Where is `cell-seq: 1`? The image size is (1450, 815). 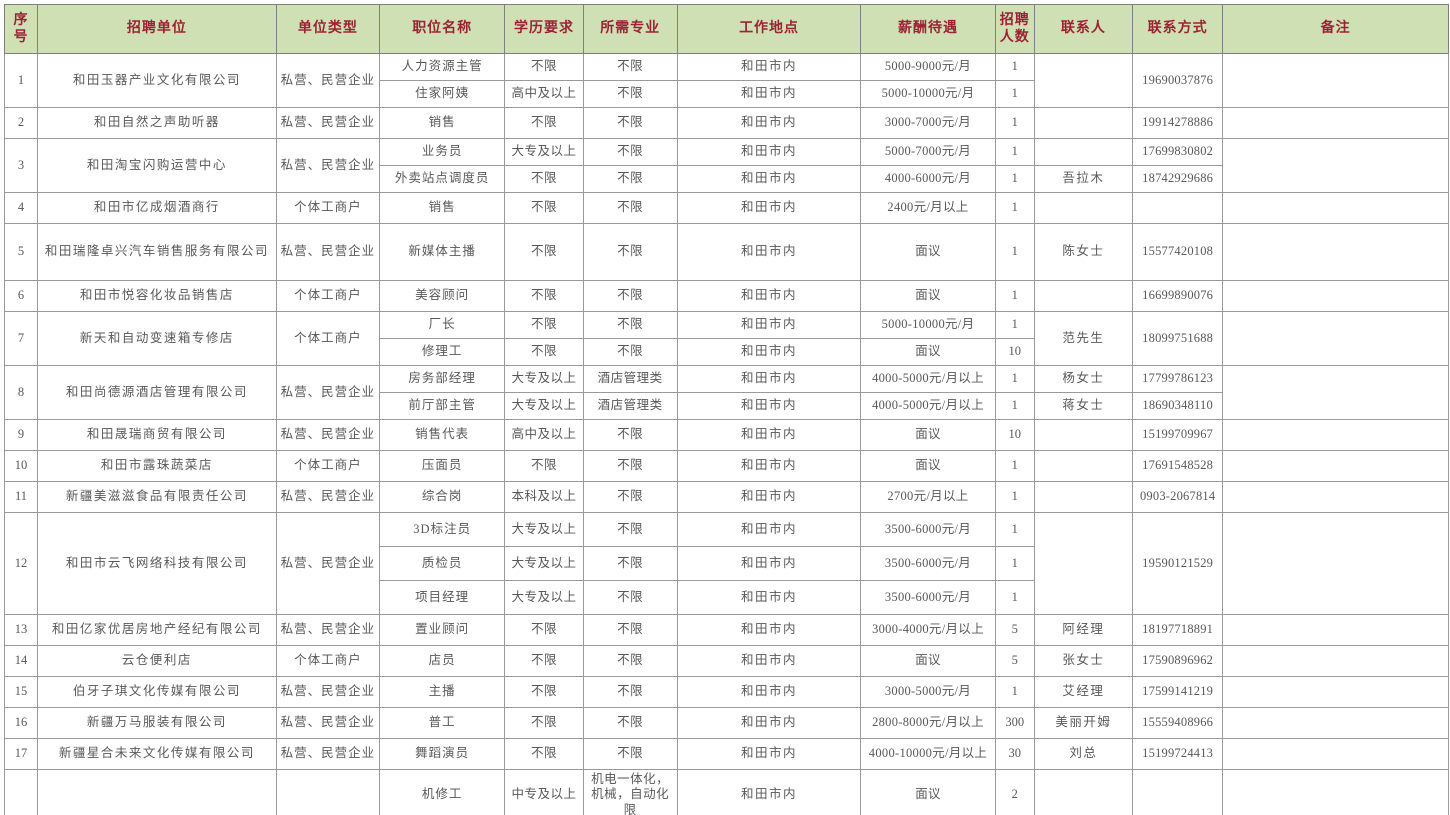 cell-seq: 1 is located at coordinates (21, 80).